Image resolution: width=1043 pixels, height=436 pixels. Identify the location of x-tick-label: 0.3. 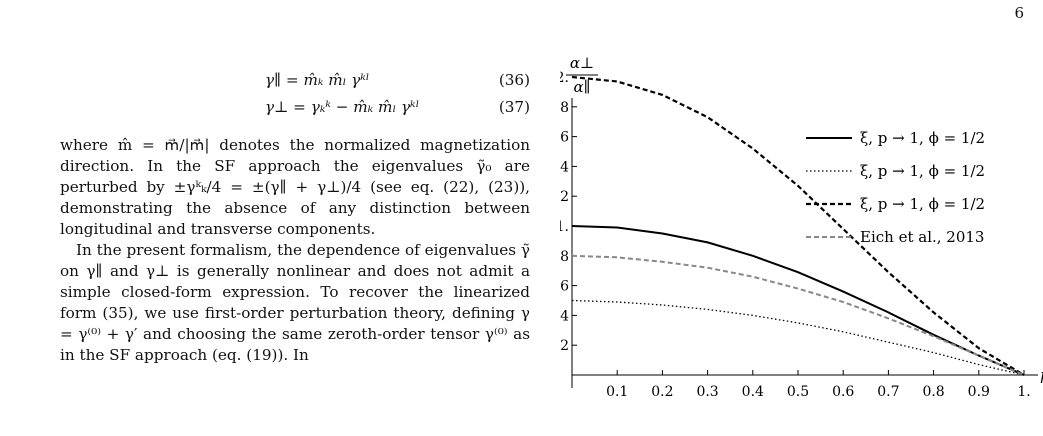
(707, 392).